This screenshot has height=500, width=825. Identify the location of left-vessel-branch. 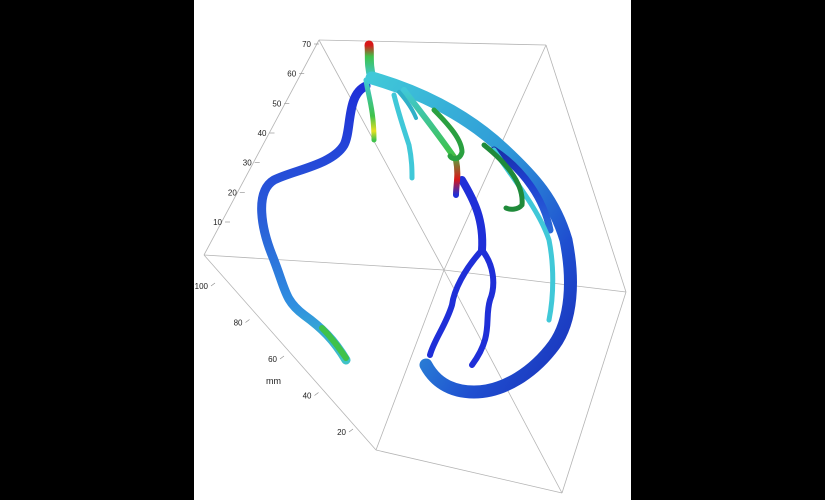
(314, 223).